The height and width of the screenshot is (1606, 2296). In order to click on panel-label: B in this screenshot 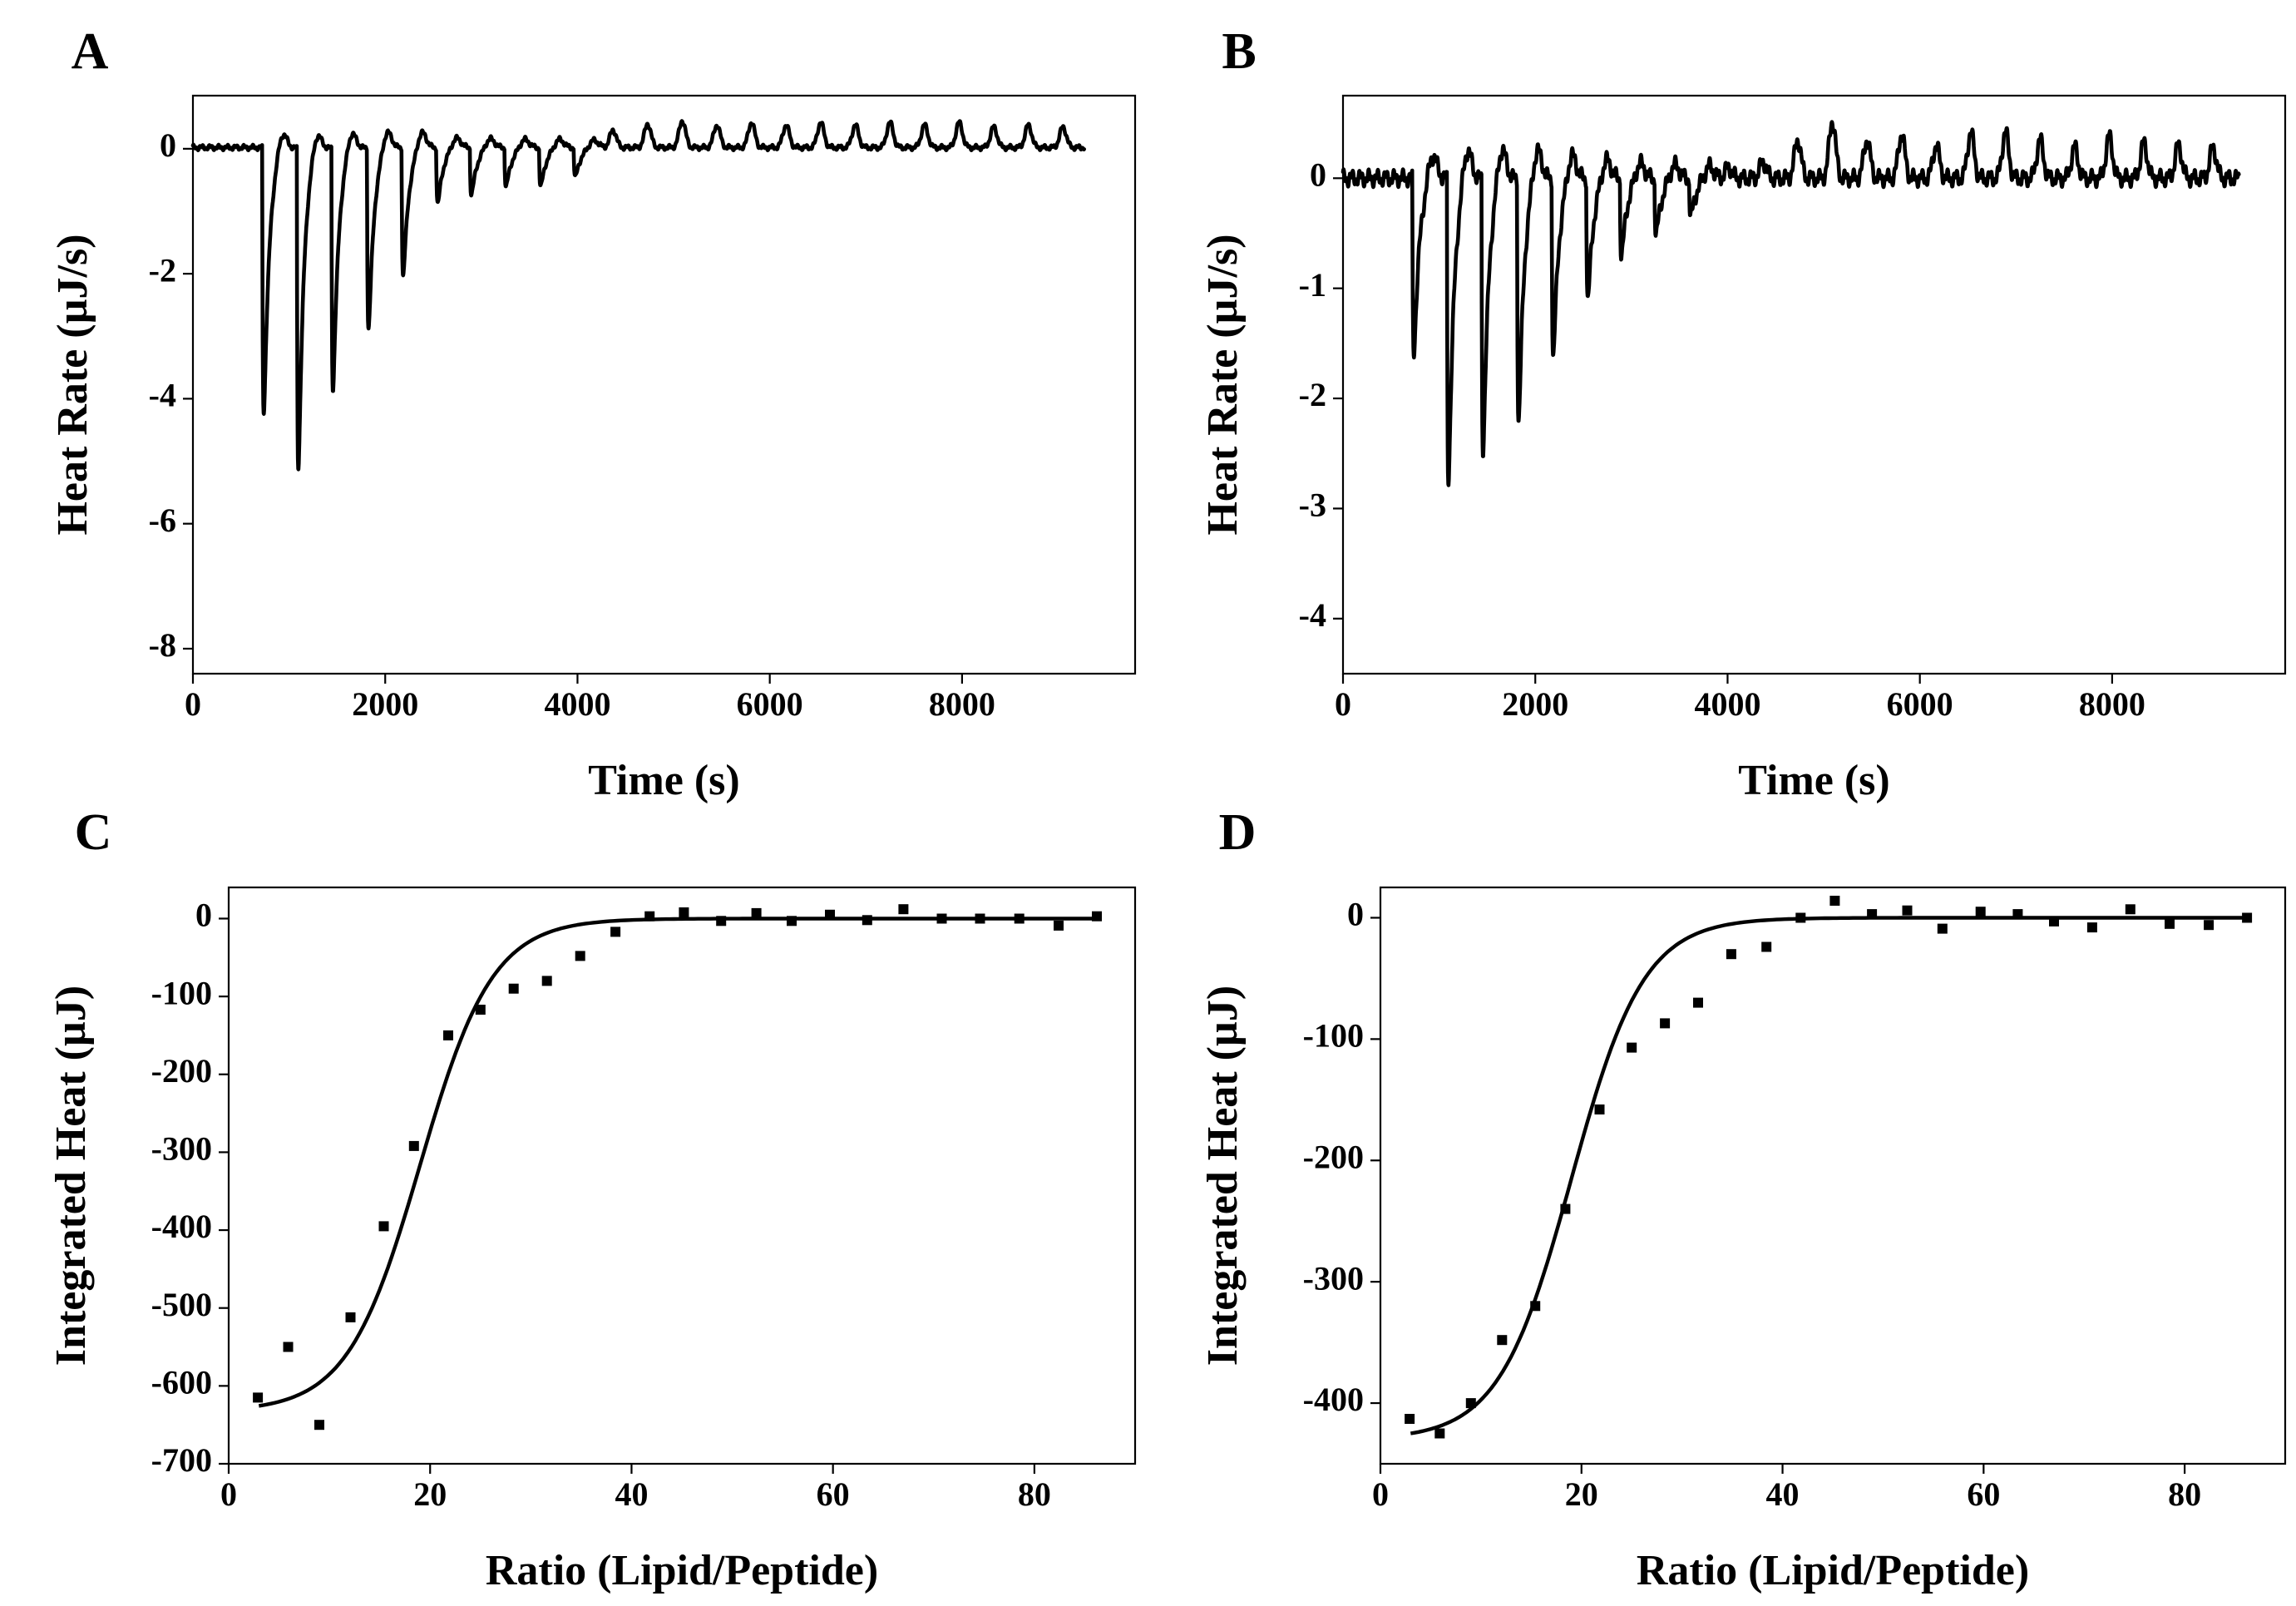, I will do `click(1239, 51)`.